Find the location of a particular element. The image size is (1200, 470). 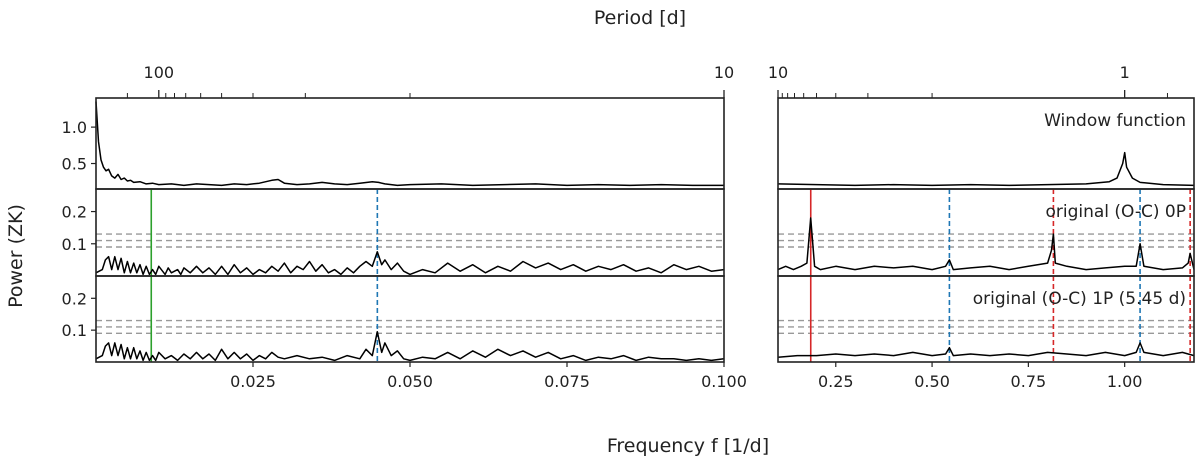

left-row-window: 0.5 1.0 is located at coordinates (393, 143).